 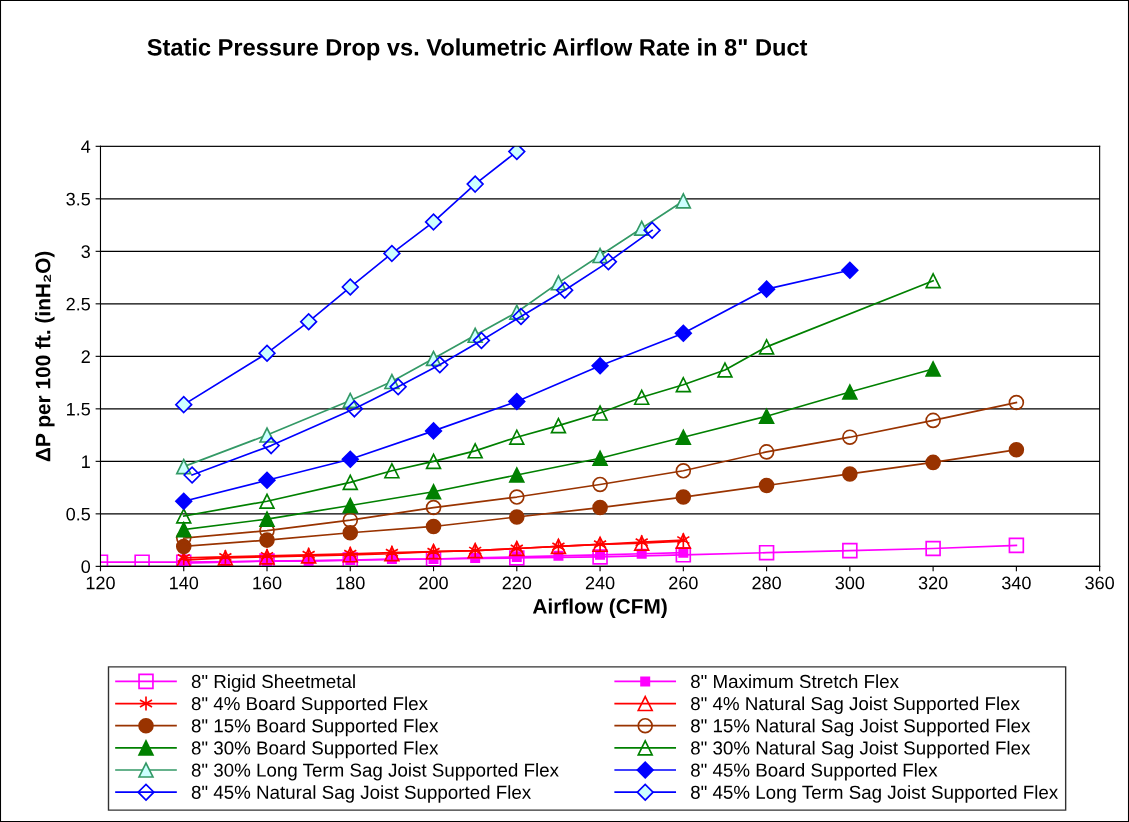 I want to click on y-tick-label: 1.5, so click(x=78, y=409).